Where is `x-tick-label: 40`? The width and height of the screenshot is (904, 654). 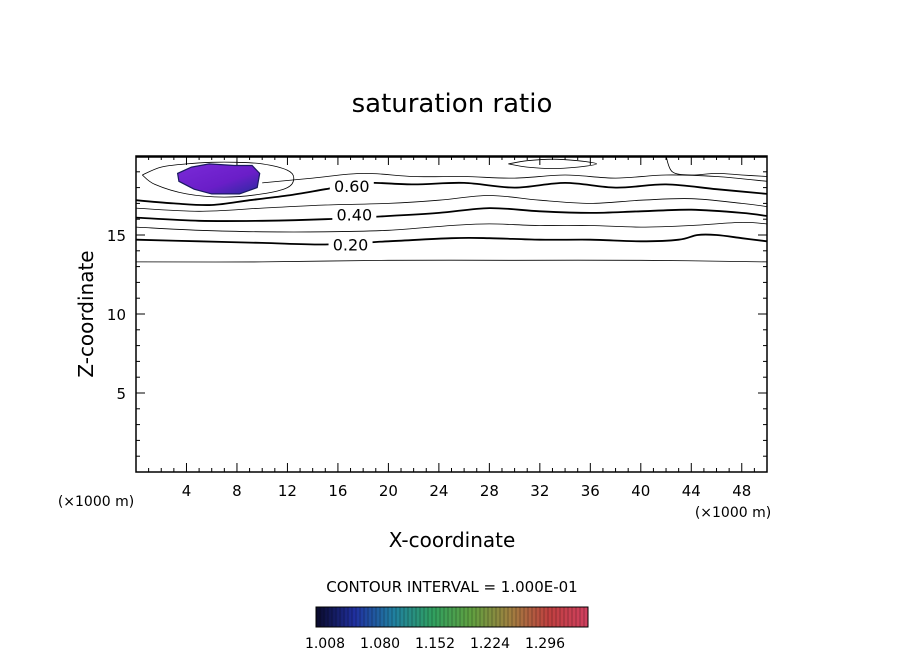 x-tick-label: 40 is located at coordinates (640, 491).